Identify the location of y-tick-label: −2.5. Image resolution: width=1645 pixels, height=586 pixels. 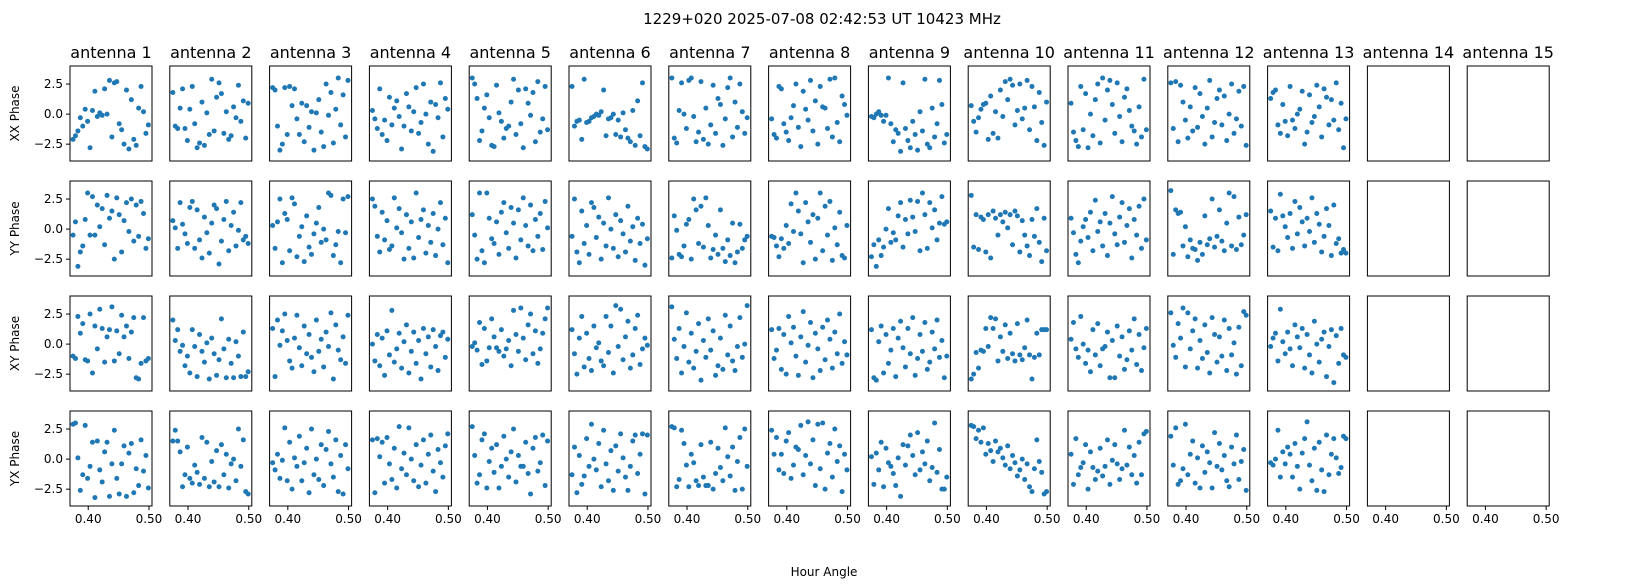
(48, 144).